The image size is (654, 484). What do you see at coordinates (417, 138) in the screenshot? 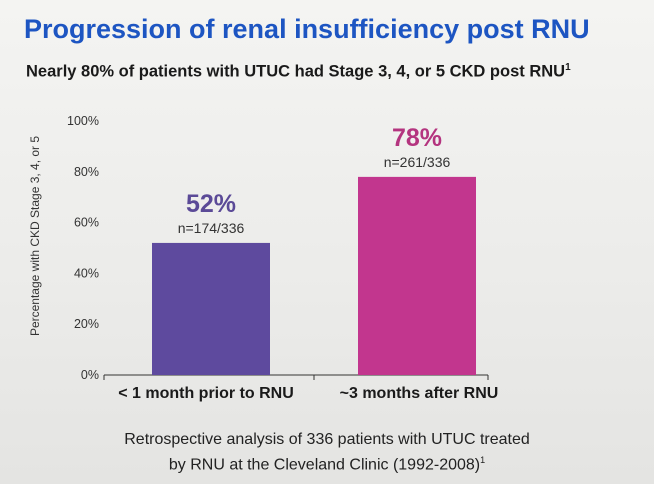
I see `bar-value-label: 78%` at bounding box center [417, 138].